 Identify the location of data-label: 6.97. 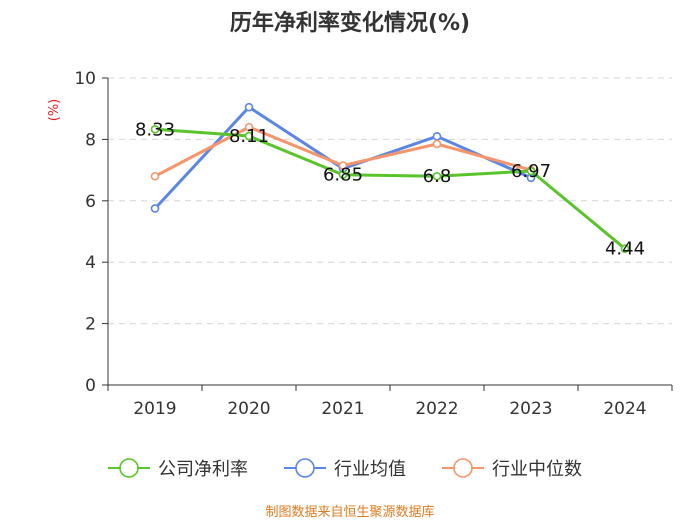
(531, 171).